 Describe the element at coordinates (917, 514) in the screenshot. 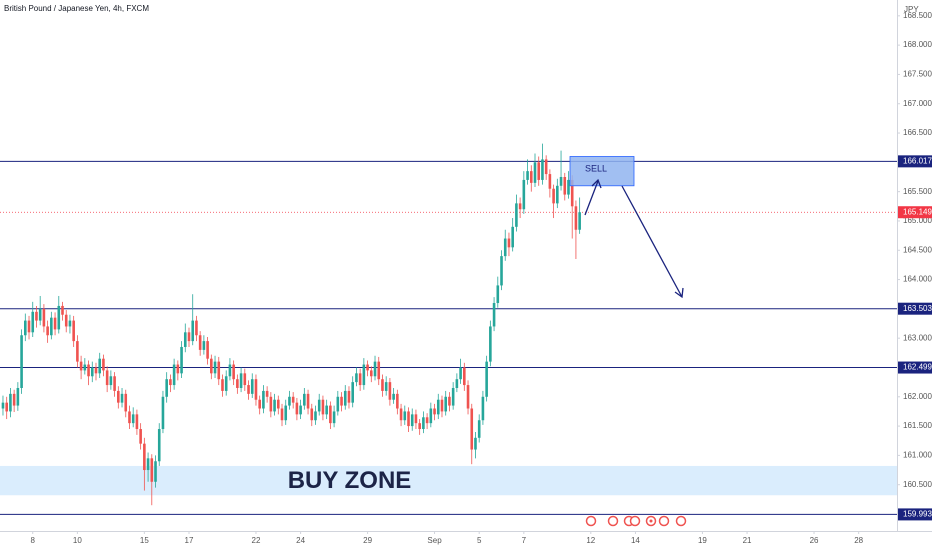

I see `level-label: 159.993` at that location.